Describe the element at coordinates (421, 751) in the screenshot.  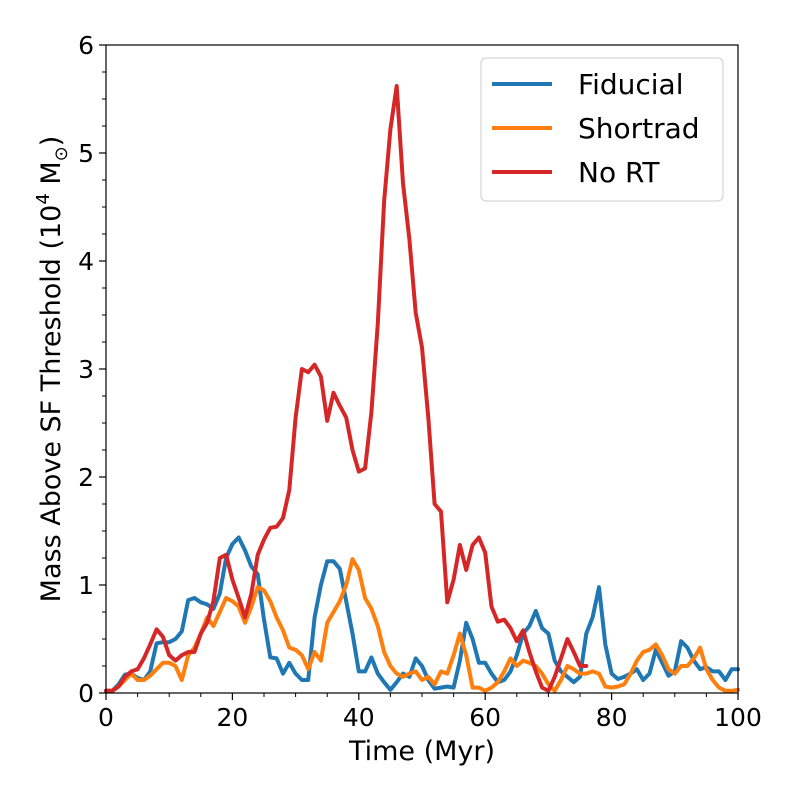
I see `x-axis-label: Time (Myr)` at that location.